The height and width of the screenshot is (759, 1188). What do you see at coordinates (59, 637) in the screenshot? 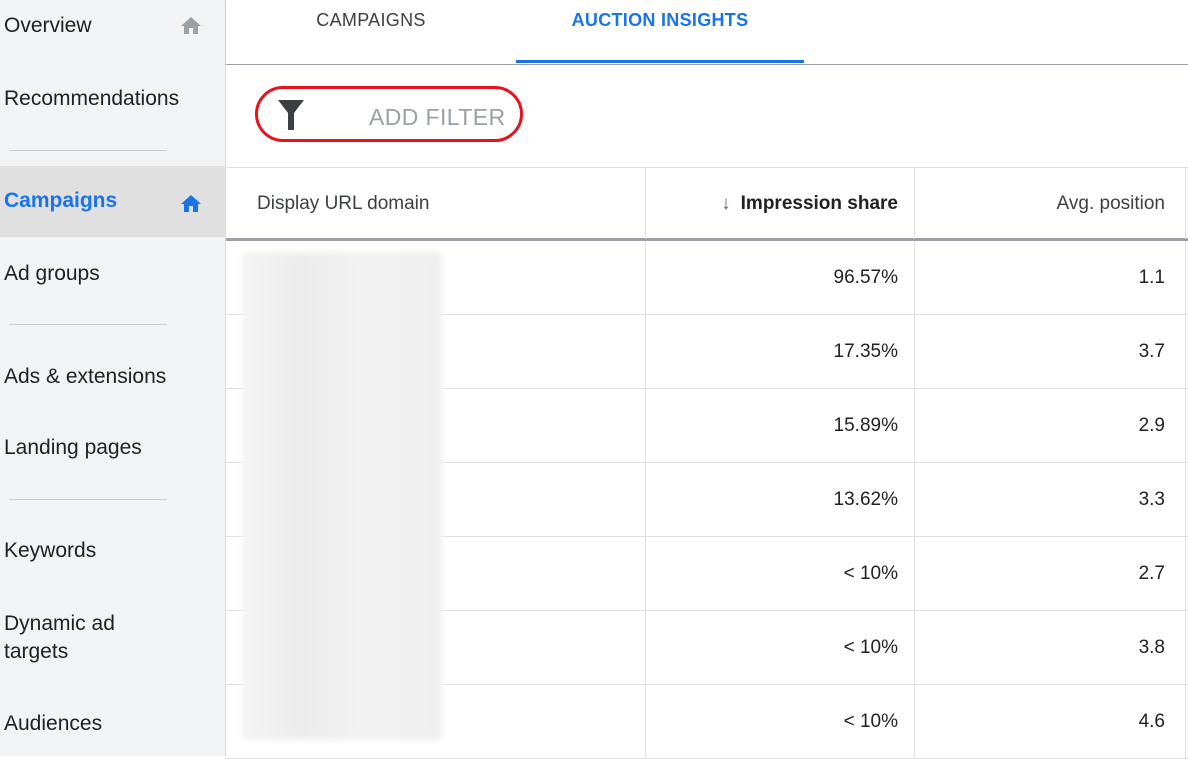
I see `sidebar-item-label: Dynamic ad targets` at bounding box center [59, 637].